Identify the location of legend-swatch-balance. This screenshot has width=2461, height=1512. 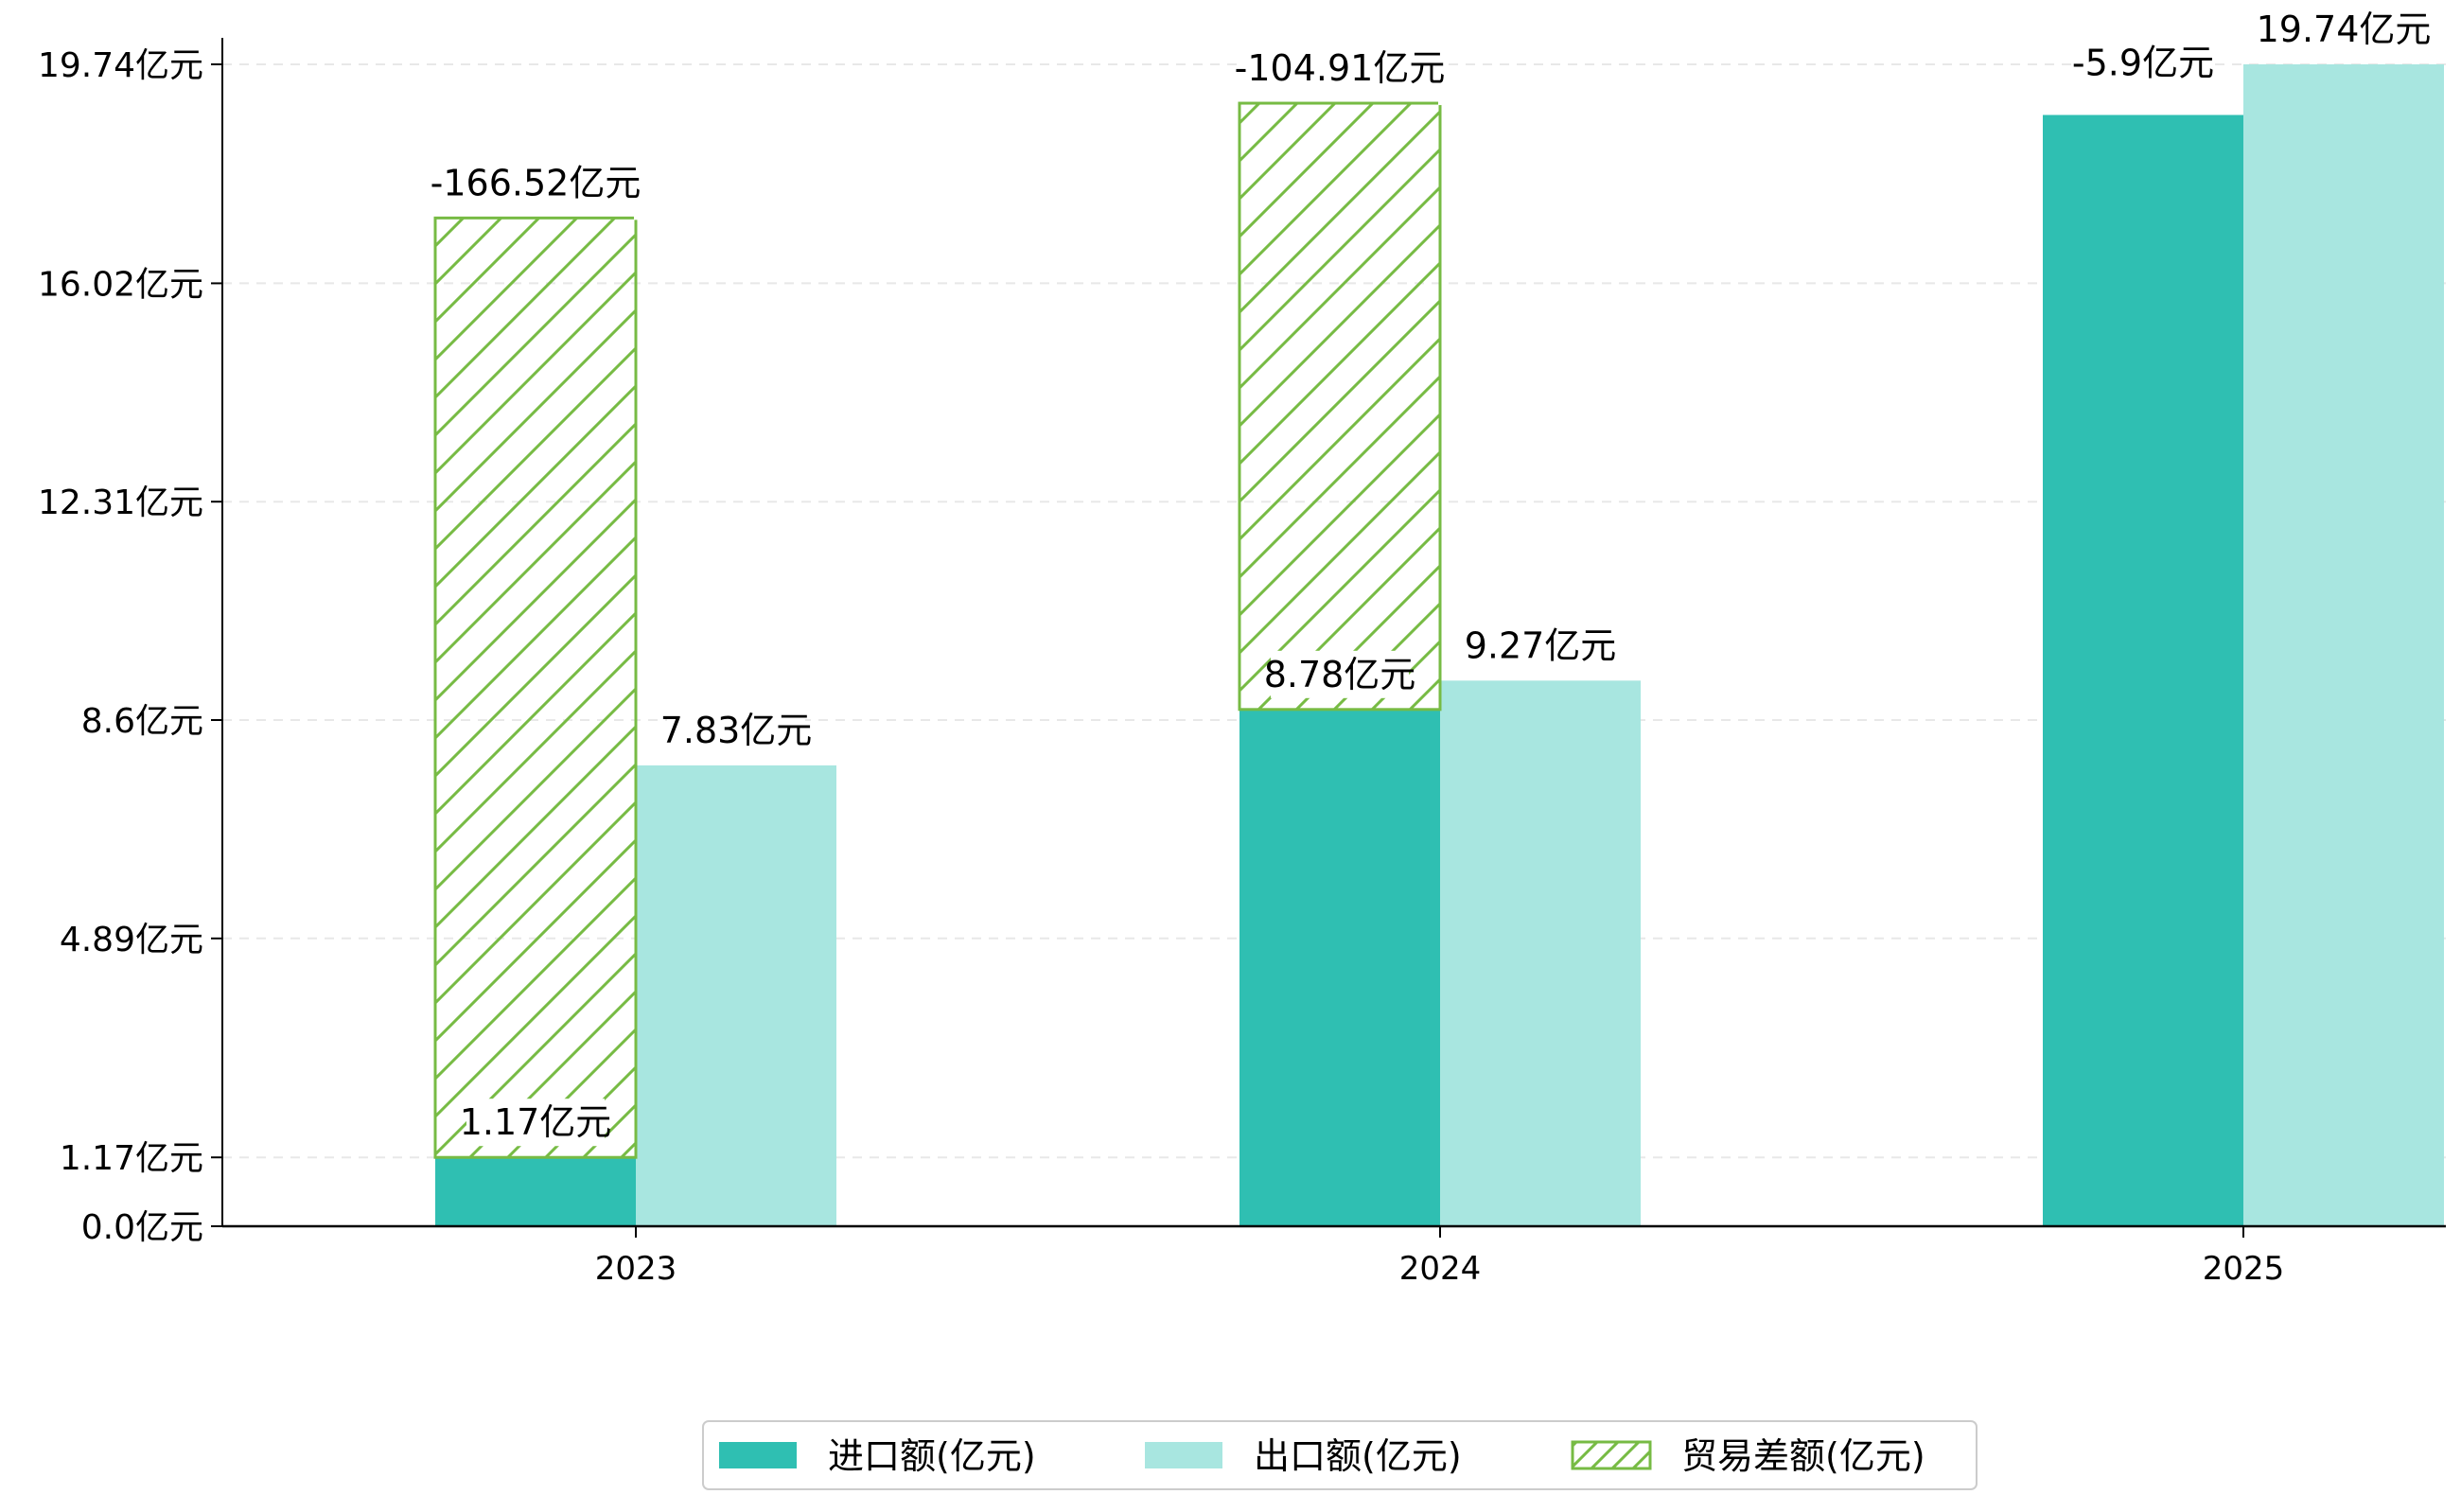
(1611, 1455).